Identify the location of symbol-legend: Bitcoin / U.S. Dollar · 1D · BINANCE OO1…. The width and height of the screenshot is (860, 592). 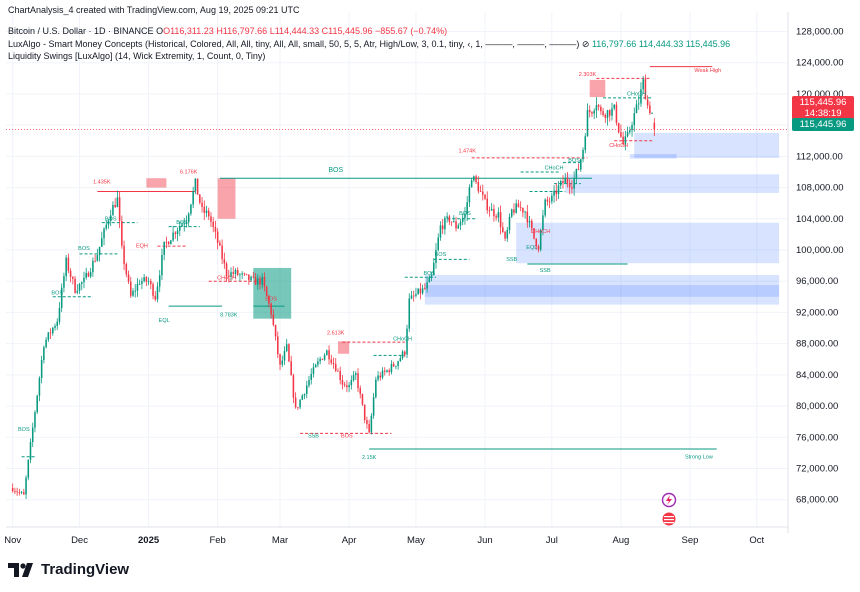
(228, 31).